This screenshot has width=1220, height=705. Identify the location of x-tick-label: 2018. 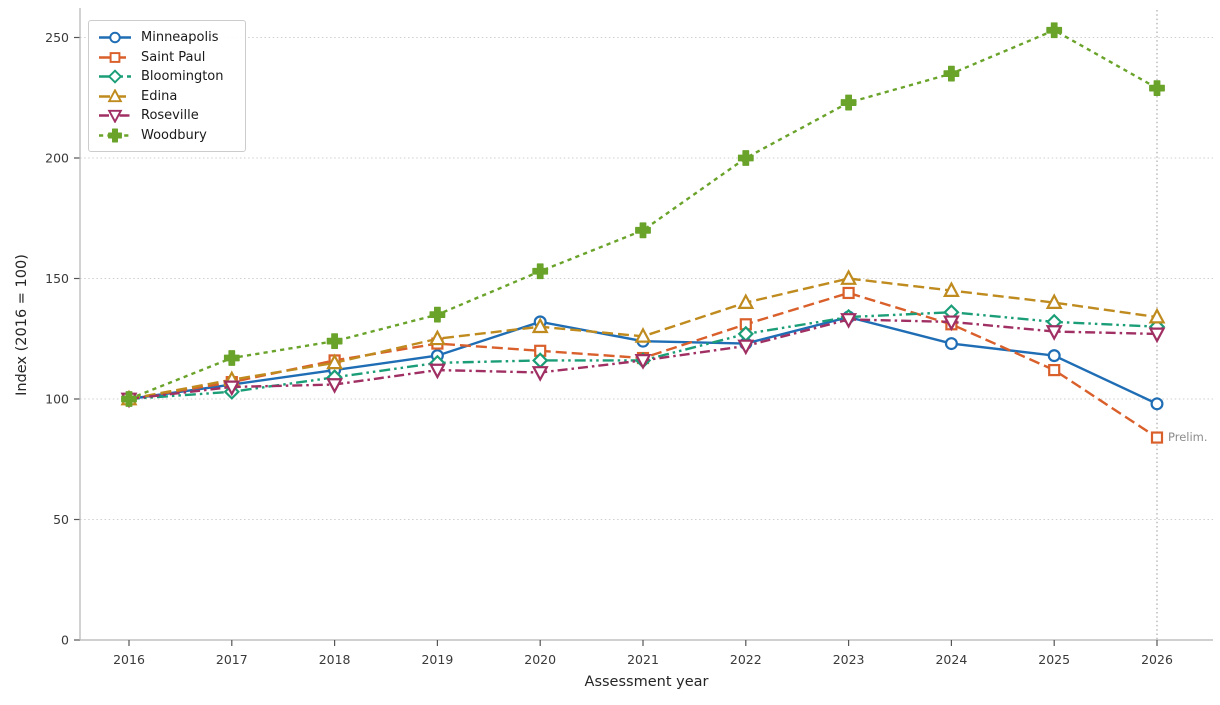
(335, 659).